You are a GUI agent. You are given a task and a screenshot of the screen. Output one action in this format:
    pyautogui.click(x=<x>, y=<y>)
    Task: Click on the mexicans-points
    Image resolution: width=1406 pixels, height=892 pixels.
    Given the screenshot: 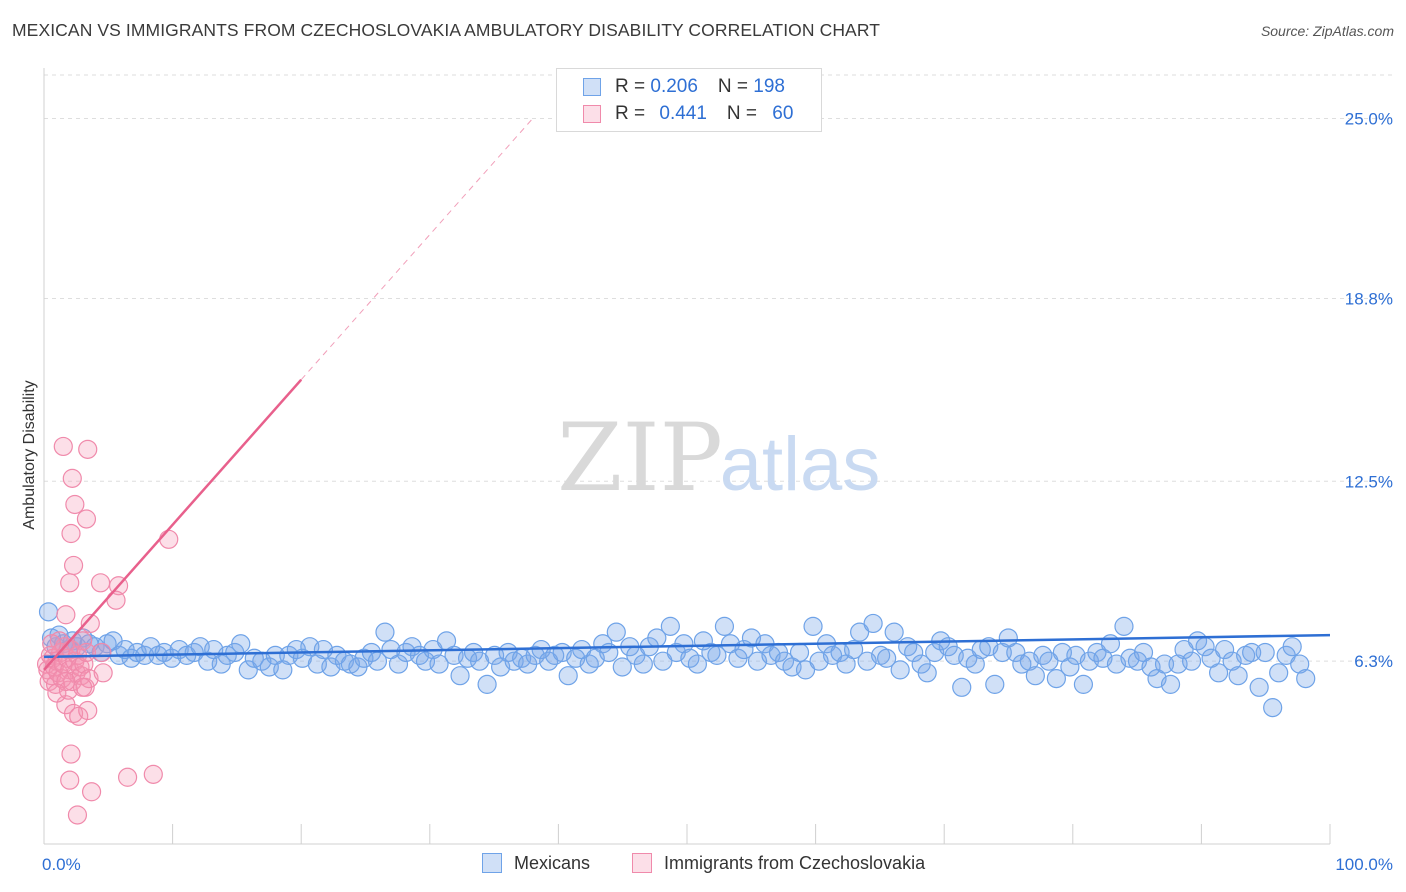 What is the action you would take?
    pyautogui.click(x=677, y=660)
    